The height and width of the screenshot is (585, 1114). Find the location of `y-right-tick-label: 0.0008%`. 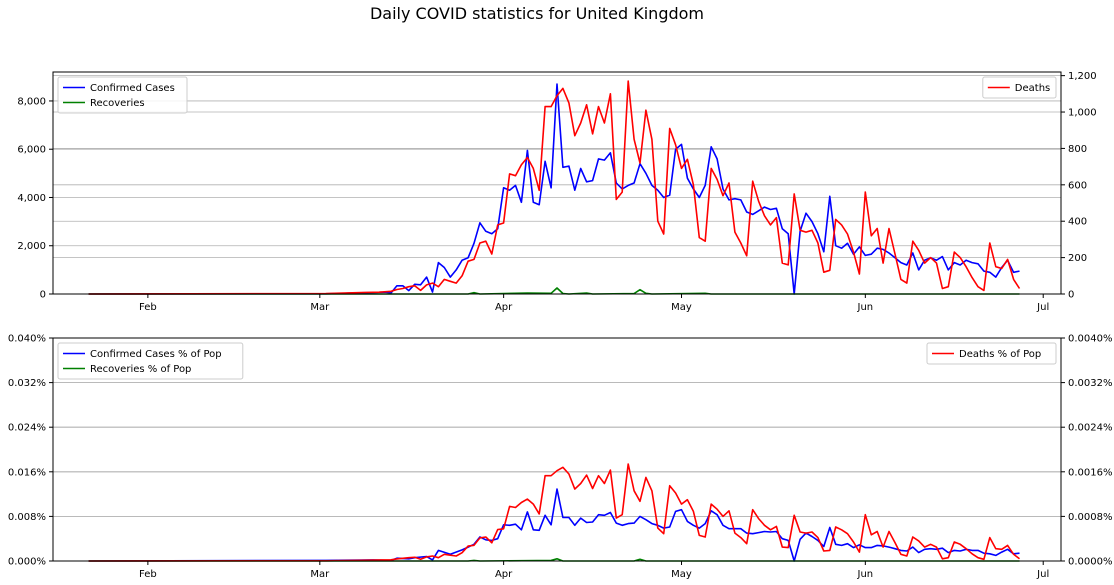

y-right-tick-label: 0.0008% is located at coordinates (1090, 517).